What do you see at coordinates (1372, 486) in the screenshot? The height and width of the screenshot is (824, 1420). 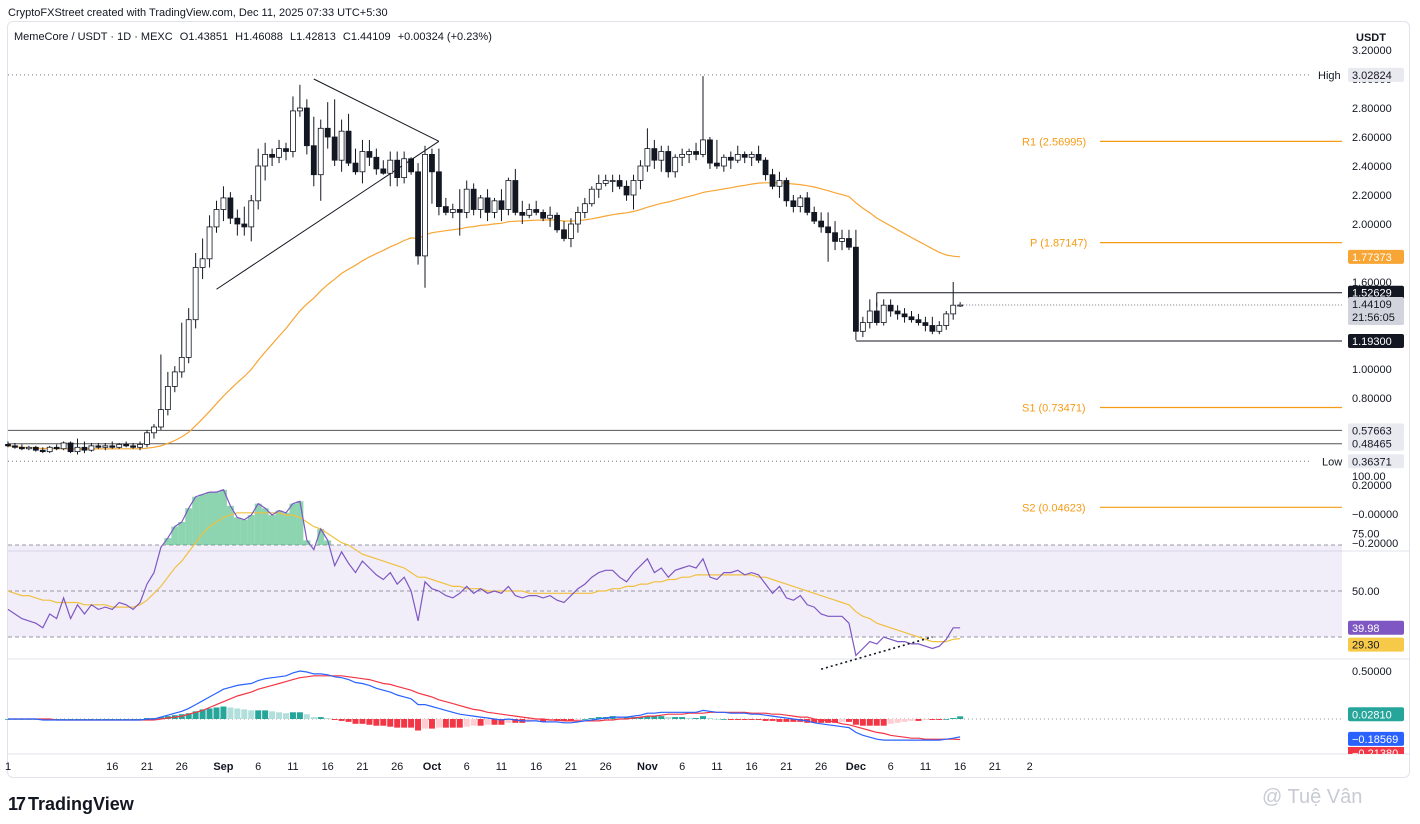 I see `price-axis-tick: 0.20000` at bounding box center [1372, 486].